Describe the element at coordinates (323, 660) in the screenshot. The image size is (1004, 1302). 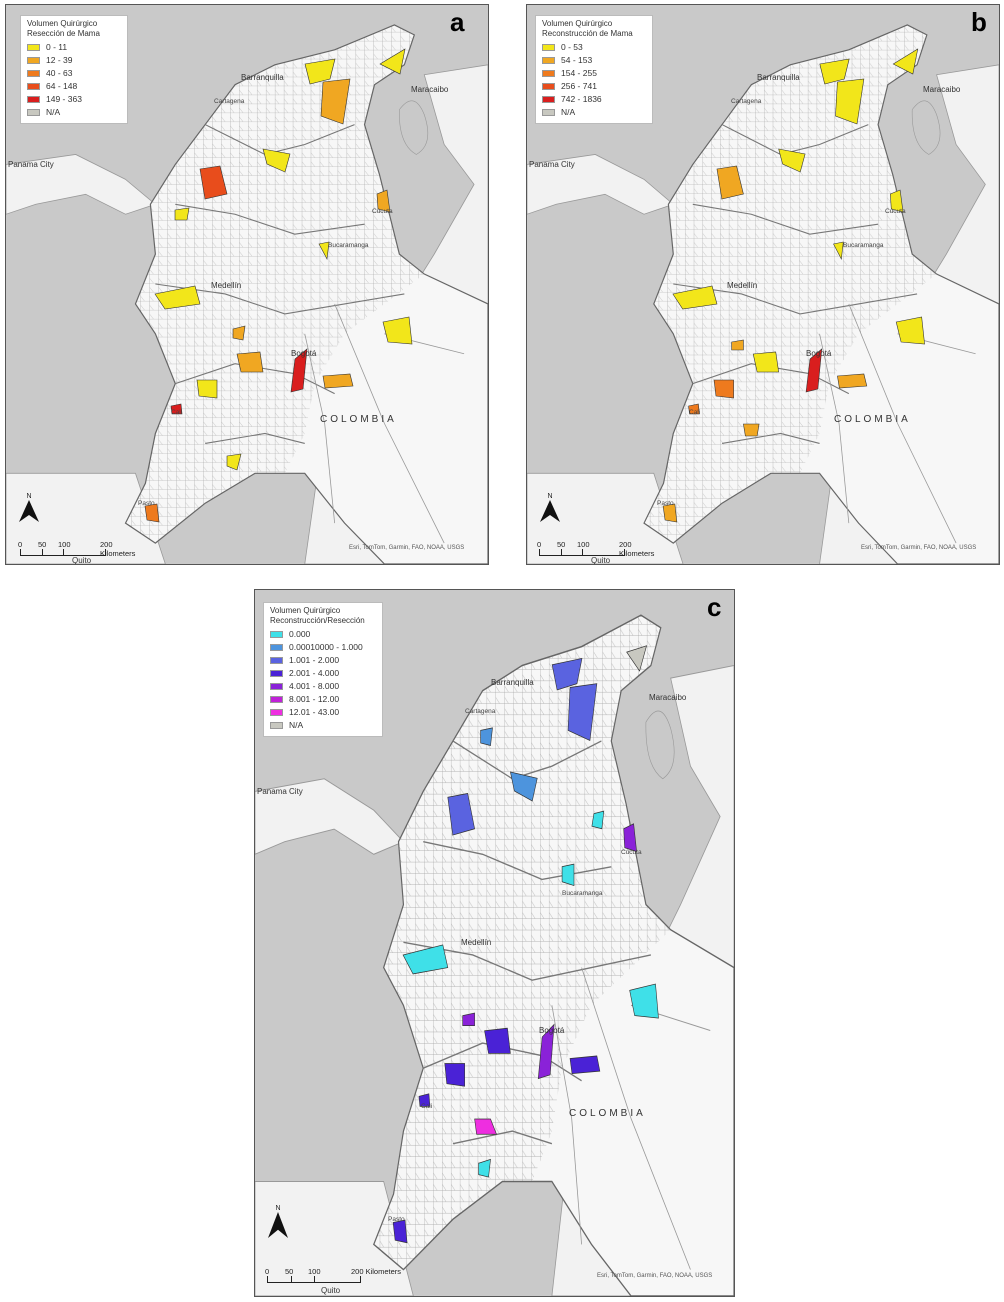
I see `legend-item: 1.001 - 2.000` at that location.